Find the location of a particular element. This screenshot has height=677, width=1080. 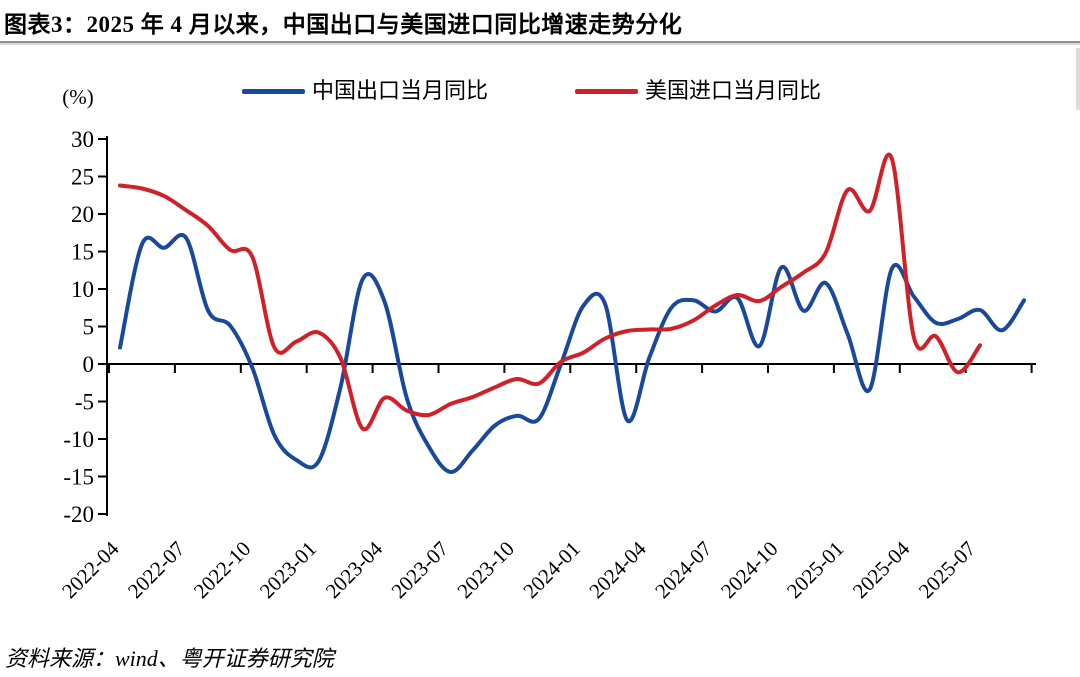

legend-item-us-import: 美国进口当月同比 is located at coordinates (698, 91).